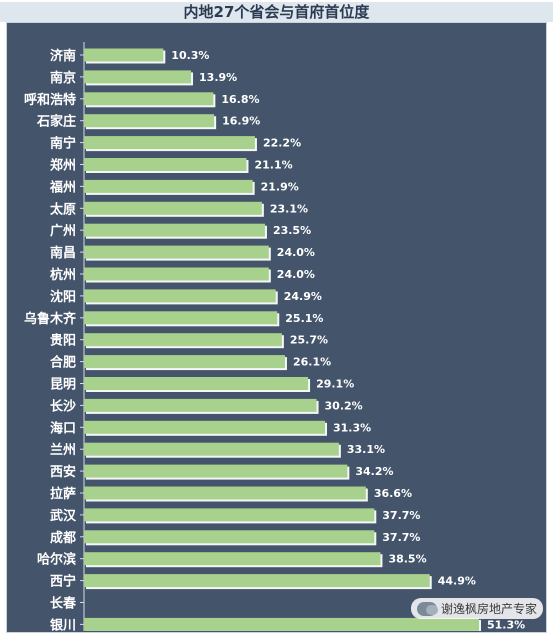 The height and width of the screenshot is (633, 553). I want to click on category-label: 南昌, so click(63, 253).